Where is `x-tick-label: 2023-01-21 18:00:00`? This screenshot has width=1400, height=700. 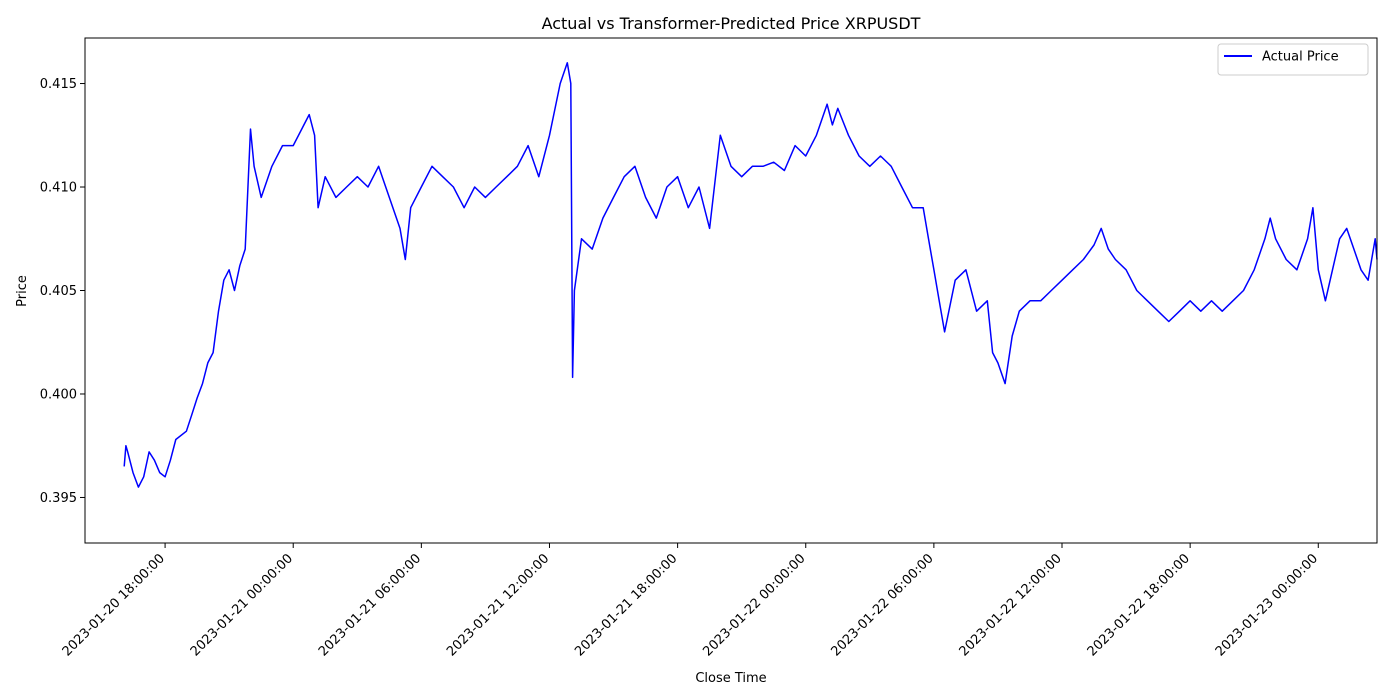 x-tick-label: 2023-01-21 18:00:00 is located at coordinates (626, 605).